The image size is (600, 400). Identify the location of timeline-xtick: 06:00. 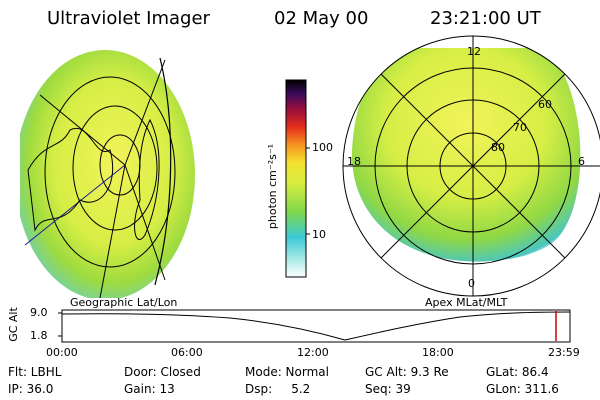
(187, 352).